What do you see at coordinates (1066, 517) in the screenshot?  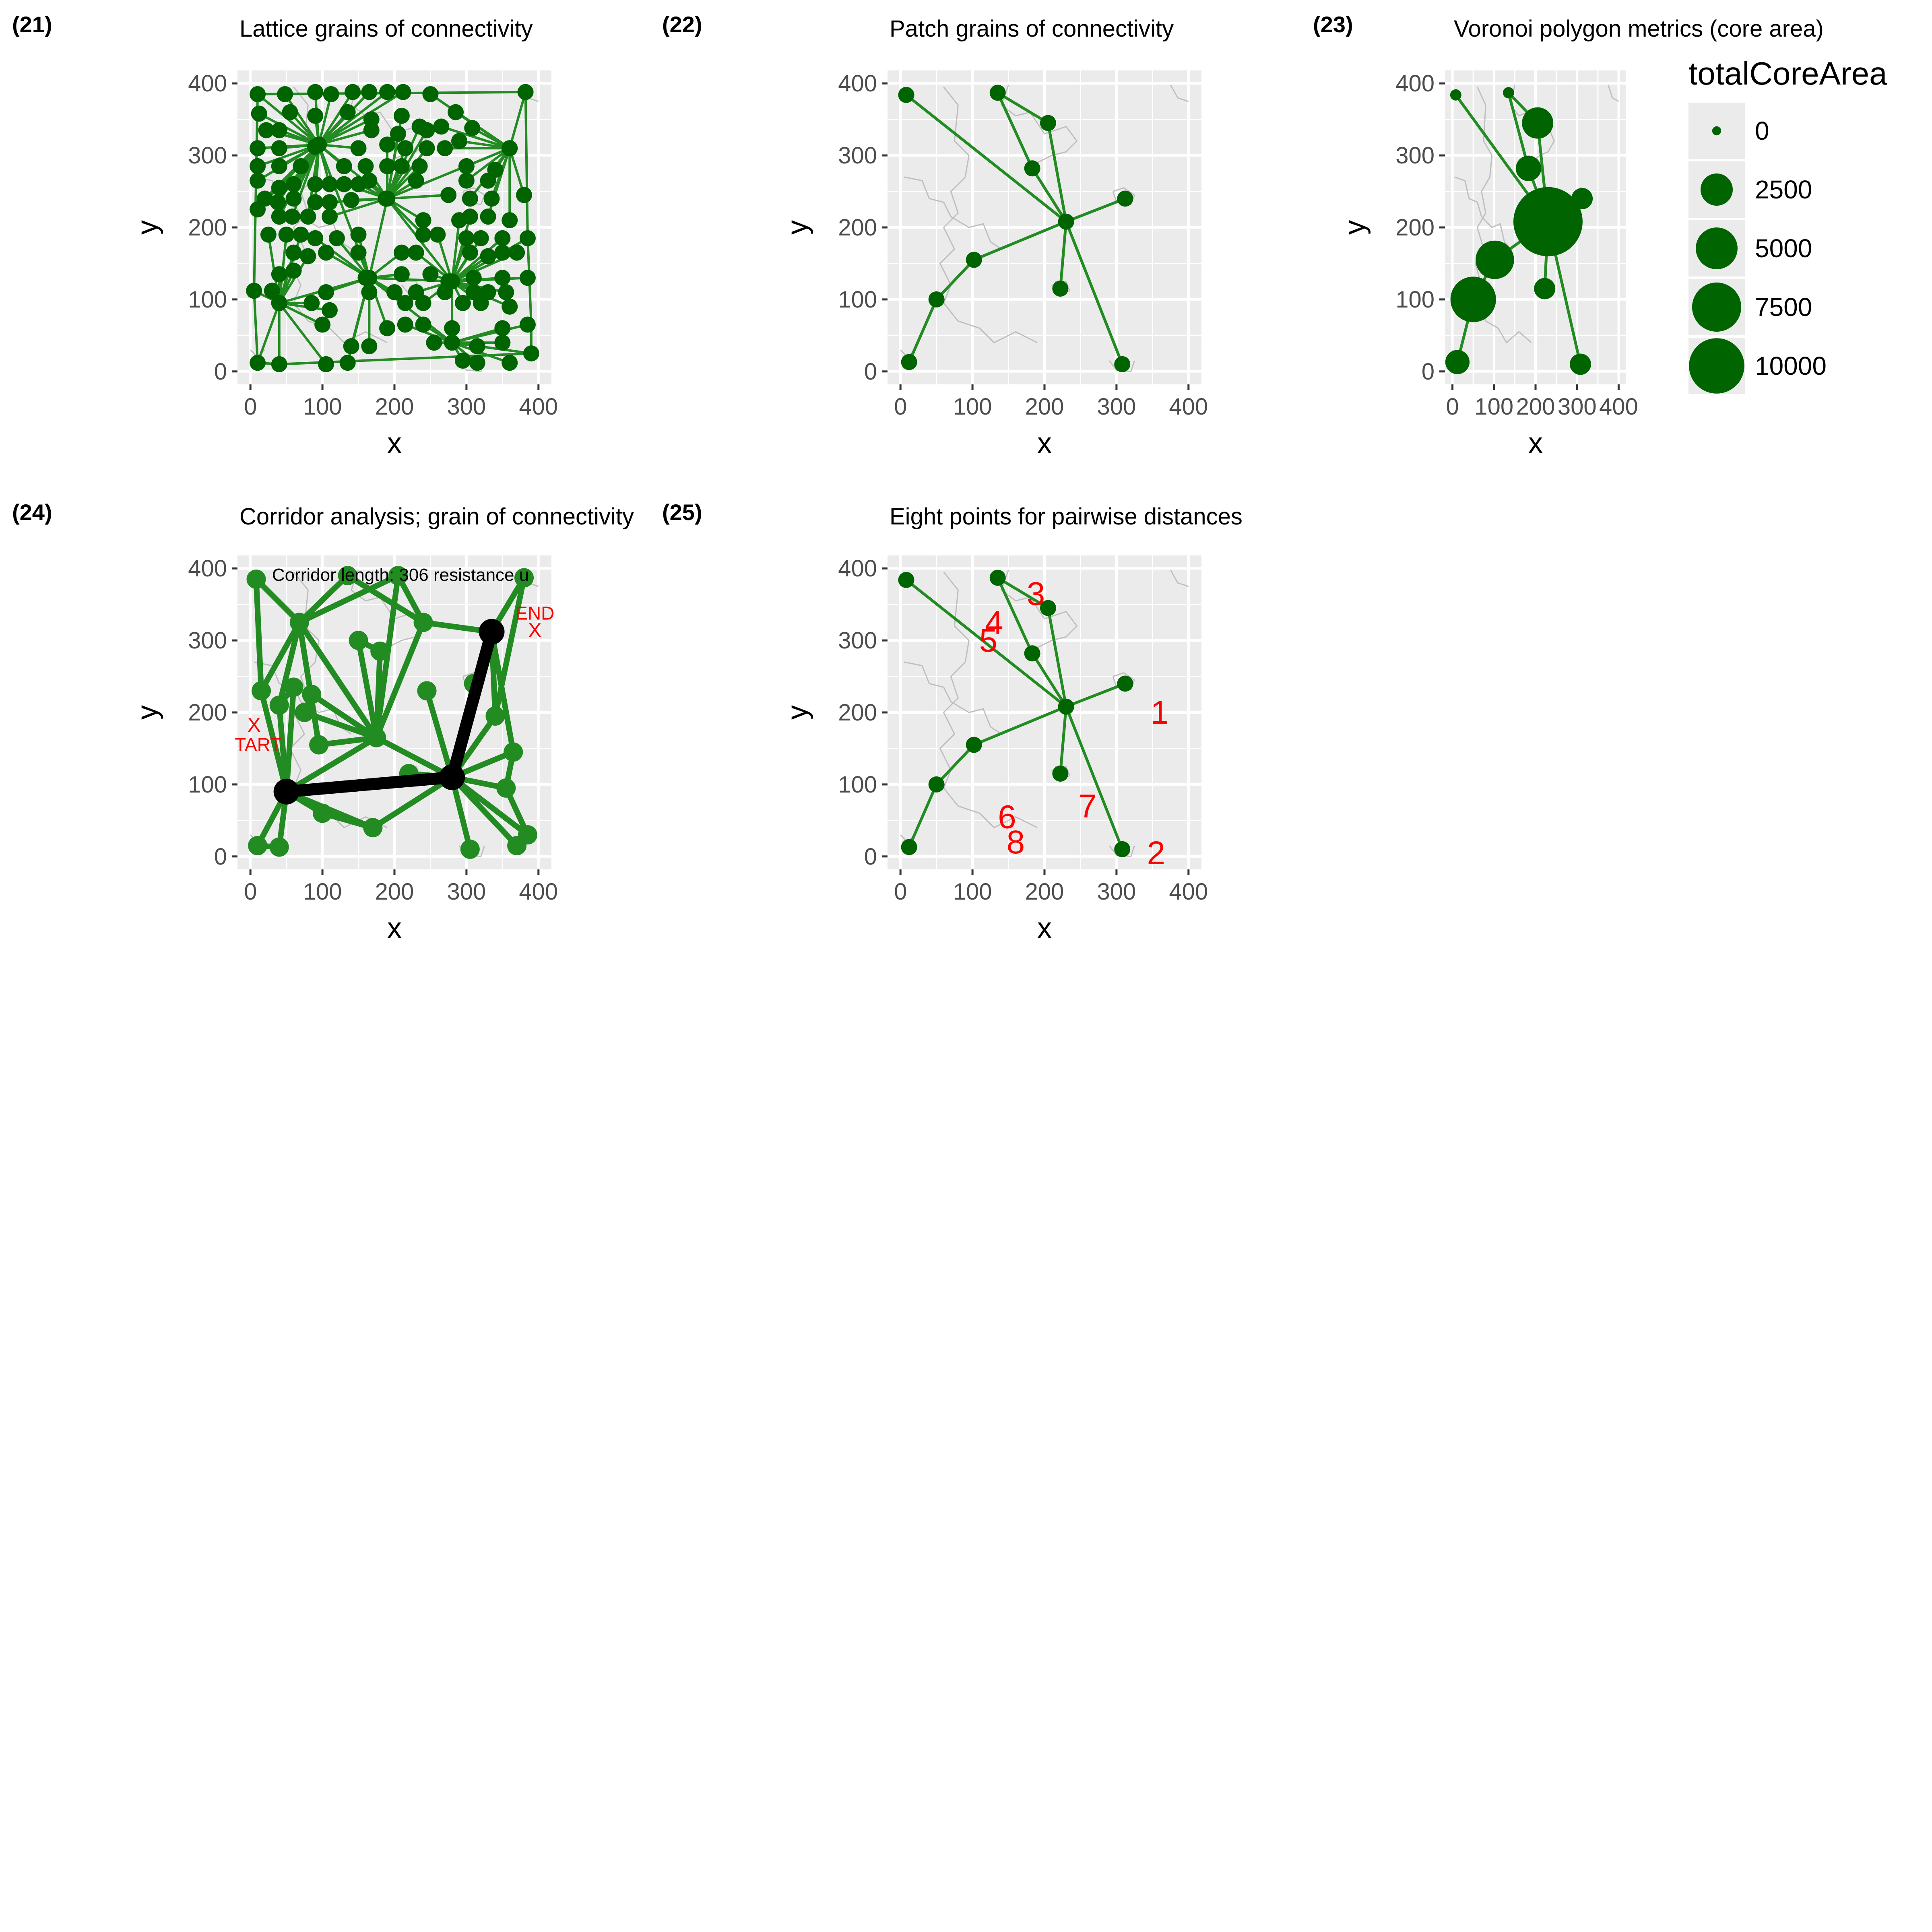 I see `panel-title-25: Eight points for pairwise distances` at bounding box center [1066, 517].